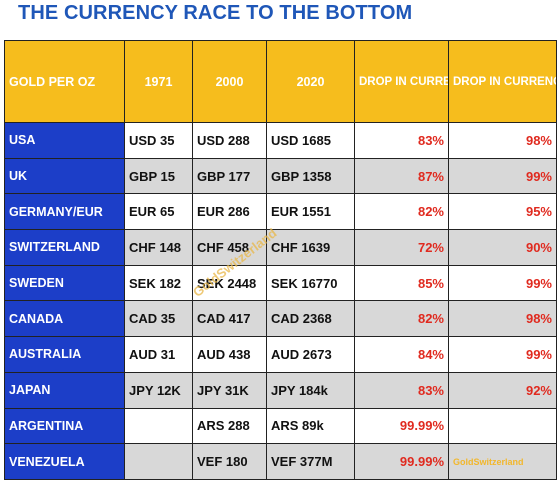 The width and height of the screenshot is (560, 483). Describe the element at coordinates (229, 212) in the screenshot. I see `value-2000-cell: EUR 286` at that location.